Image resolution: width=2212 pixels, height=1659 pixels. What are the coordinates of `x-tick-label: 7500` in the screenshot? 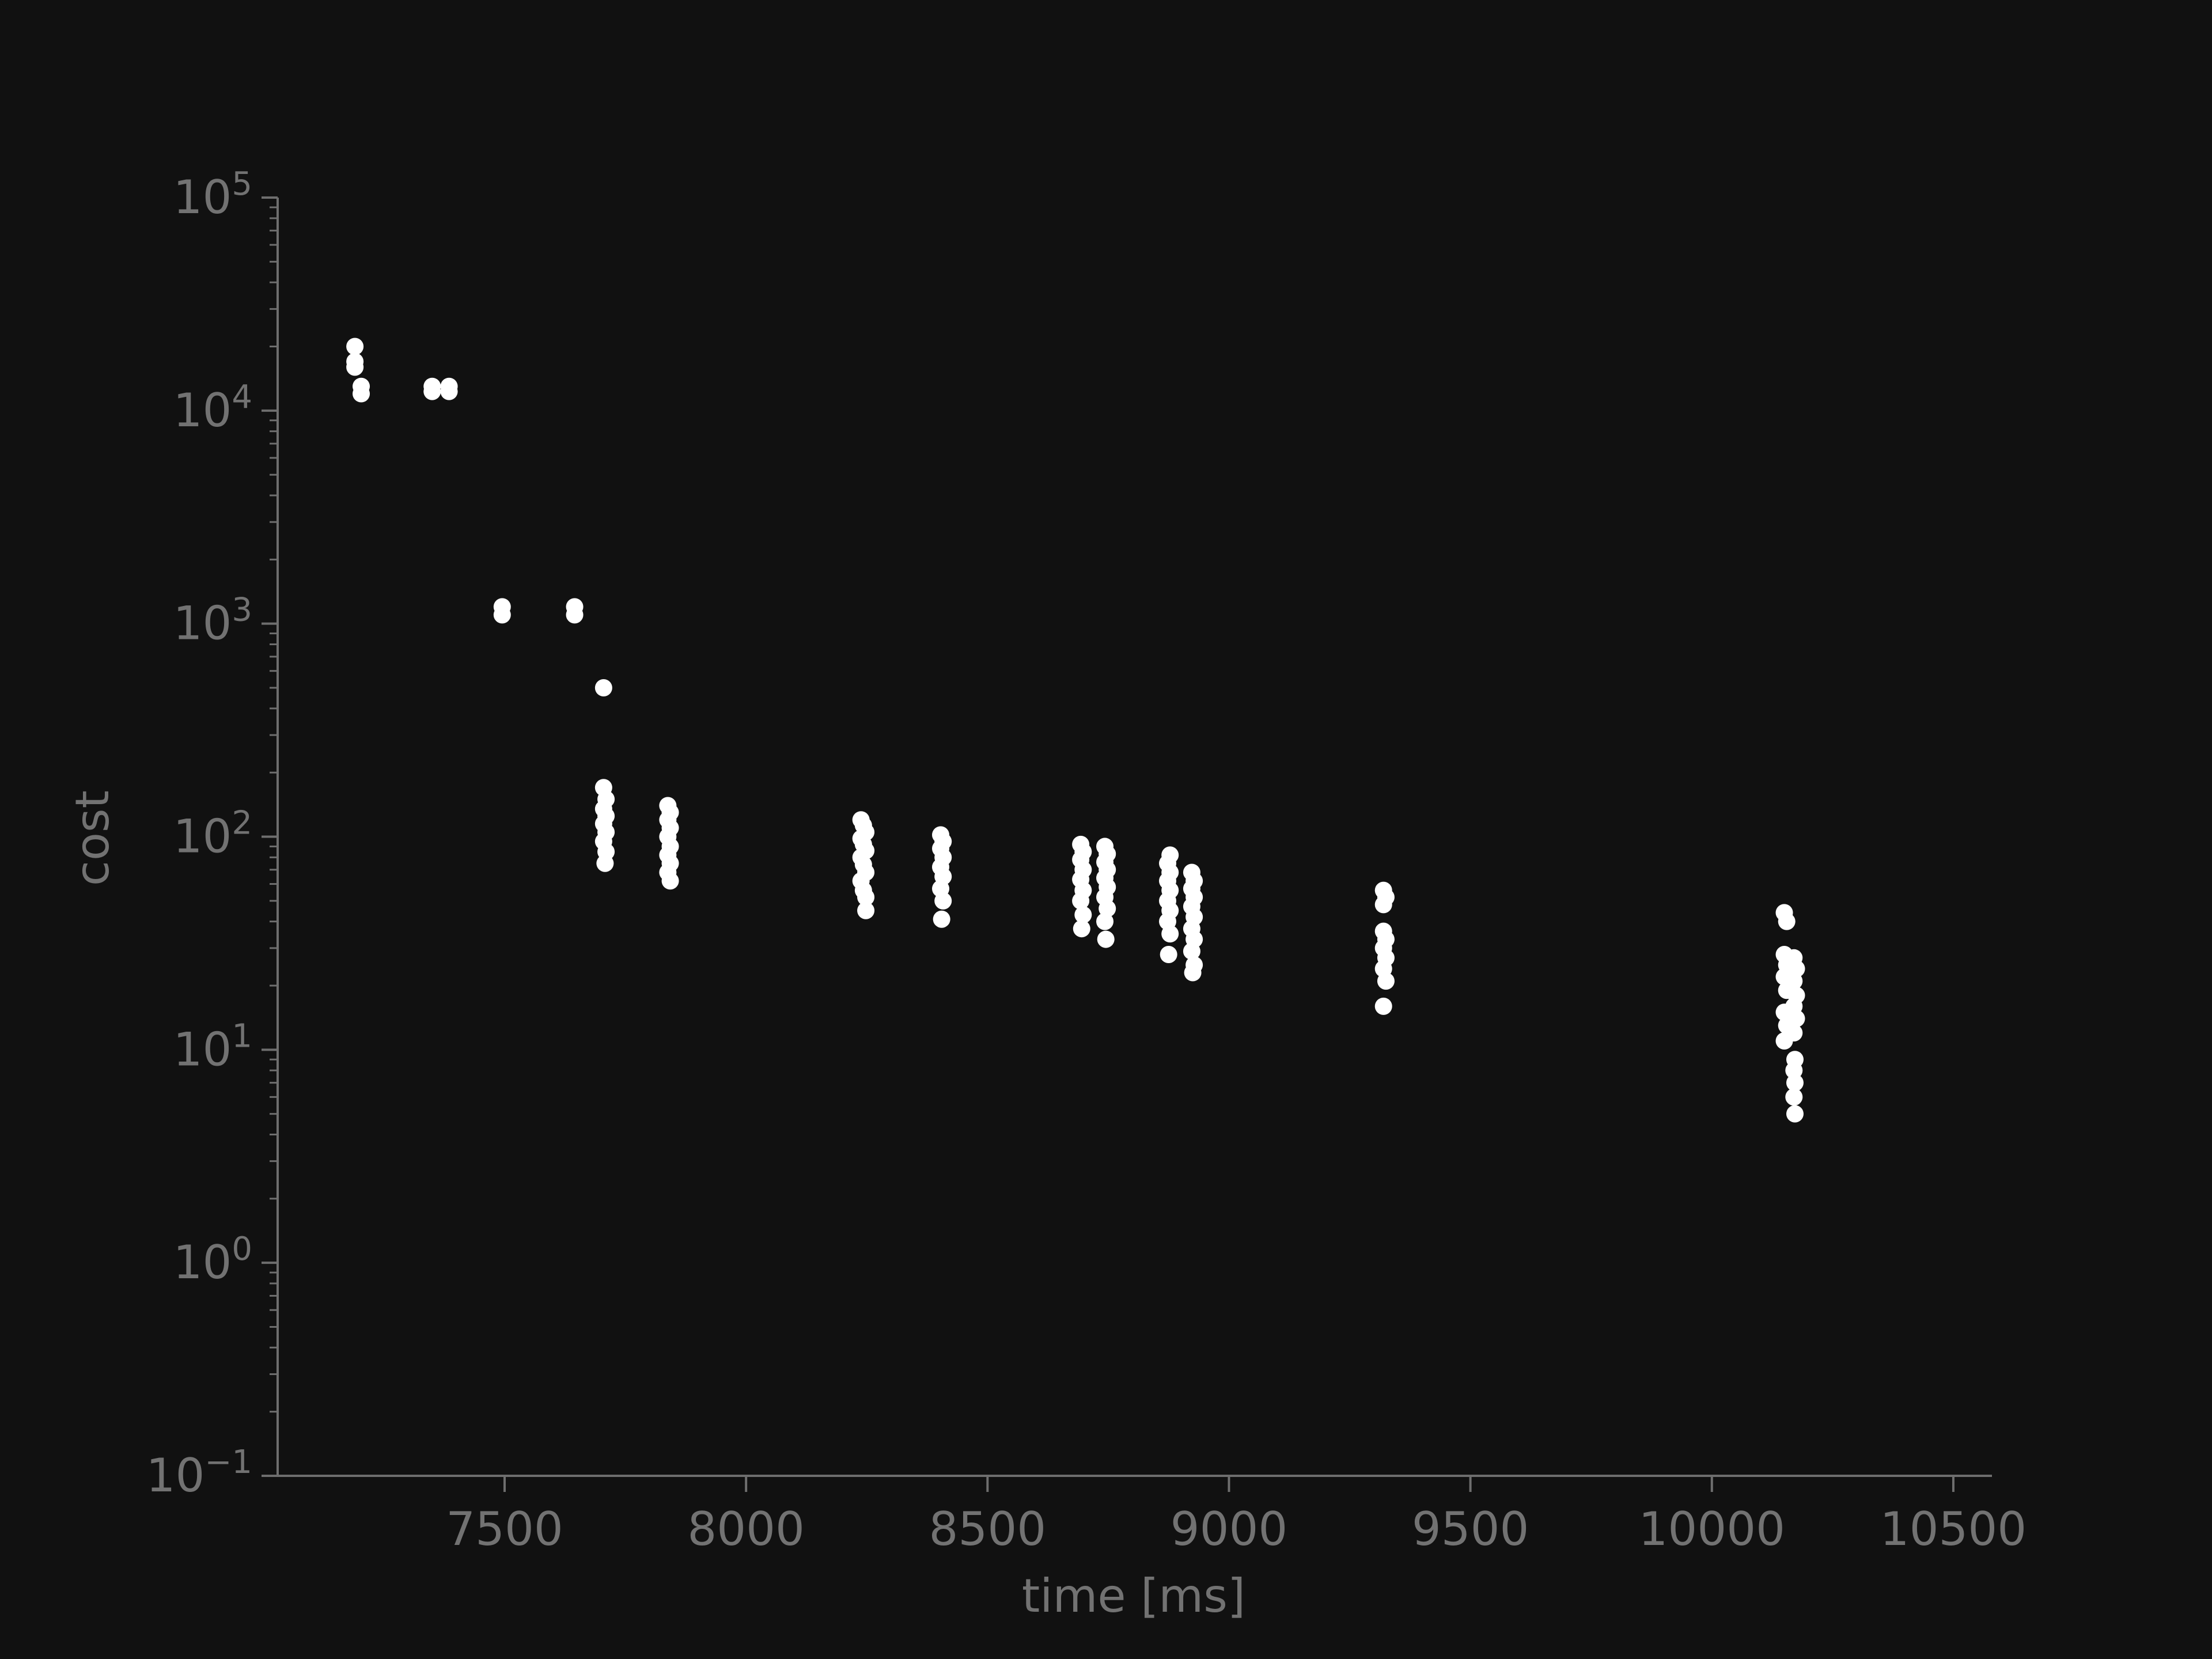 It's located at (504, 1529).